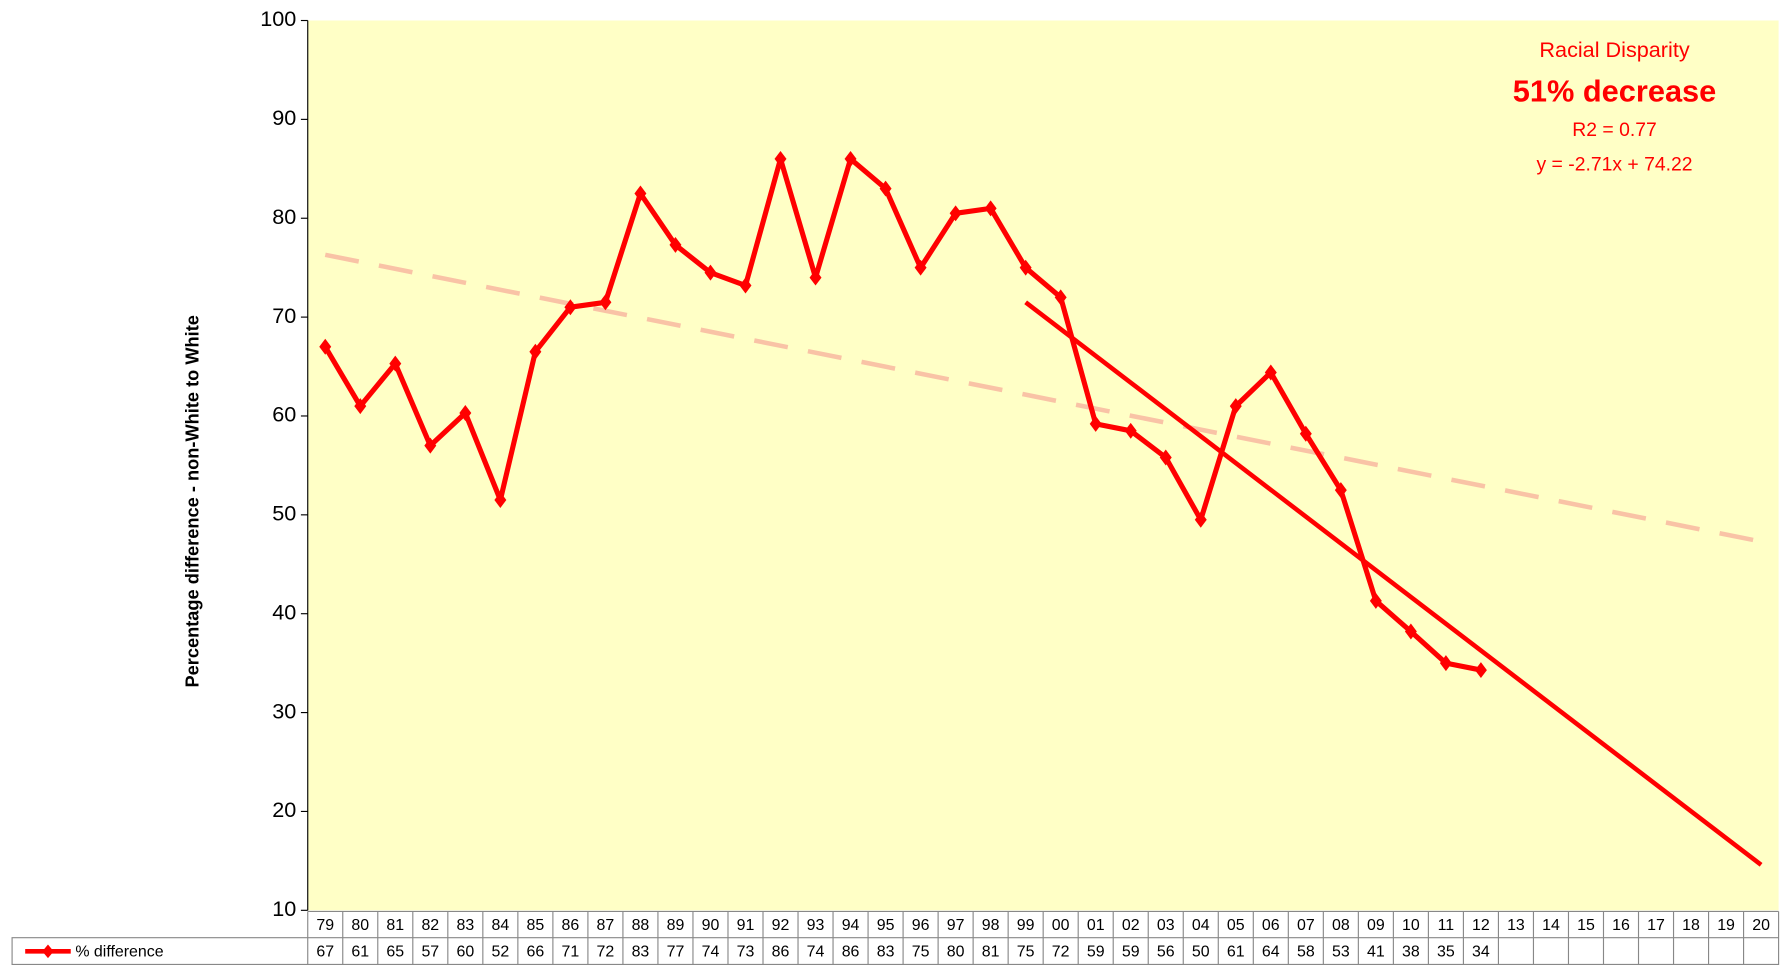 The height and width of the screenshot is (965, 1781). What do you see at coordinates (284, 908) in the screenshot?
I see `y-tick-label: 10` at bounding box center [284, 908].